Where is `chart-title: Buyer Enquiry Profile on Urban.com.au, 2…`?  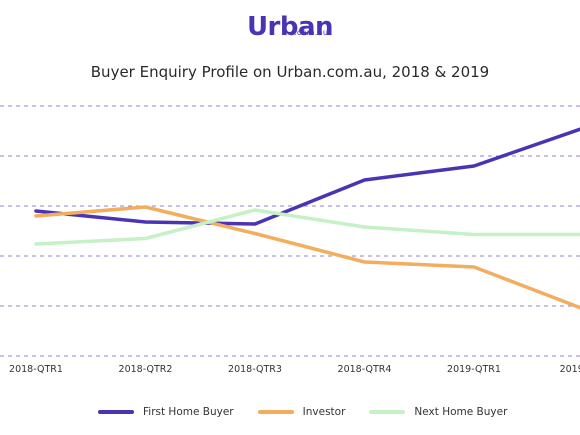
chart-title: Buyer Enquiry Profile on Urban.com.au, 2… is located at coordinates (290, 72).